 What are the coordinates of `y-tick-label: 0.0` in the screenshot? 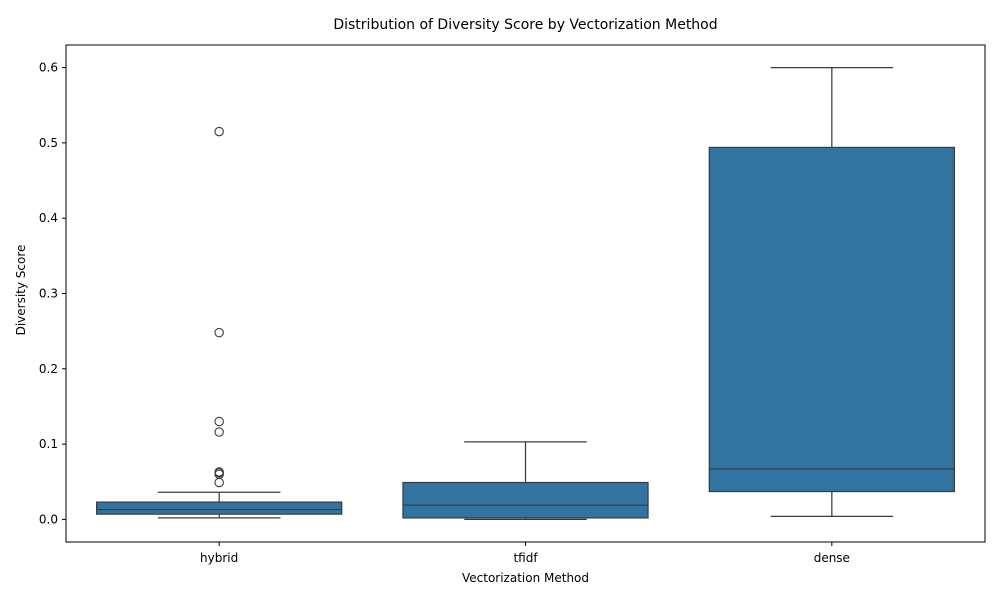 It's located at (48, 519).